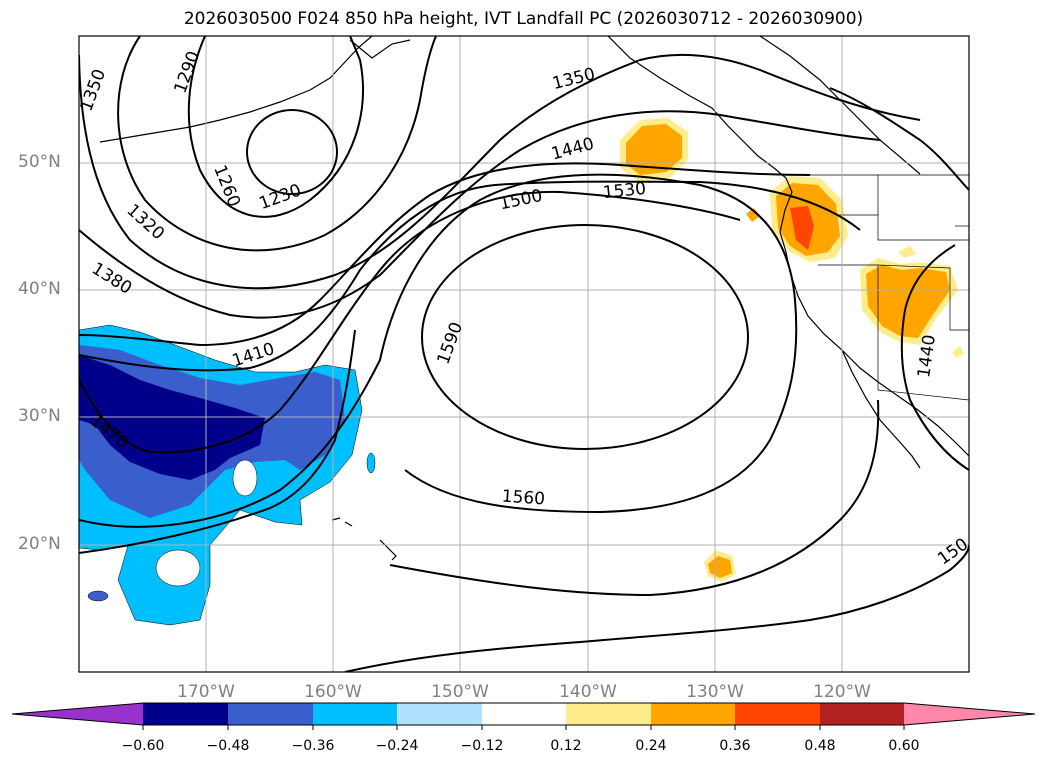 This screenshot has width=1047, height=765. What do you see at coordinates (460, 692) in the screenshot?
I see `lon-label: 150°W` at bounding box center [460, 692].